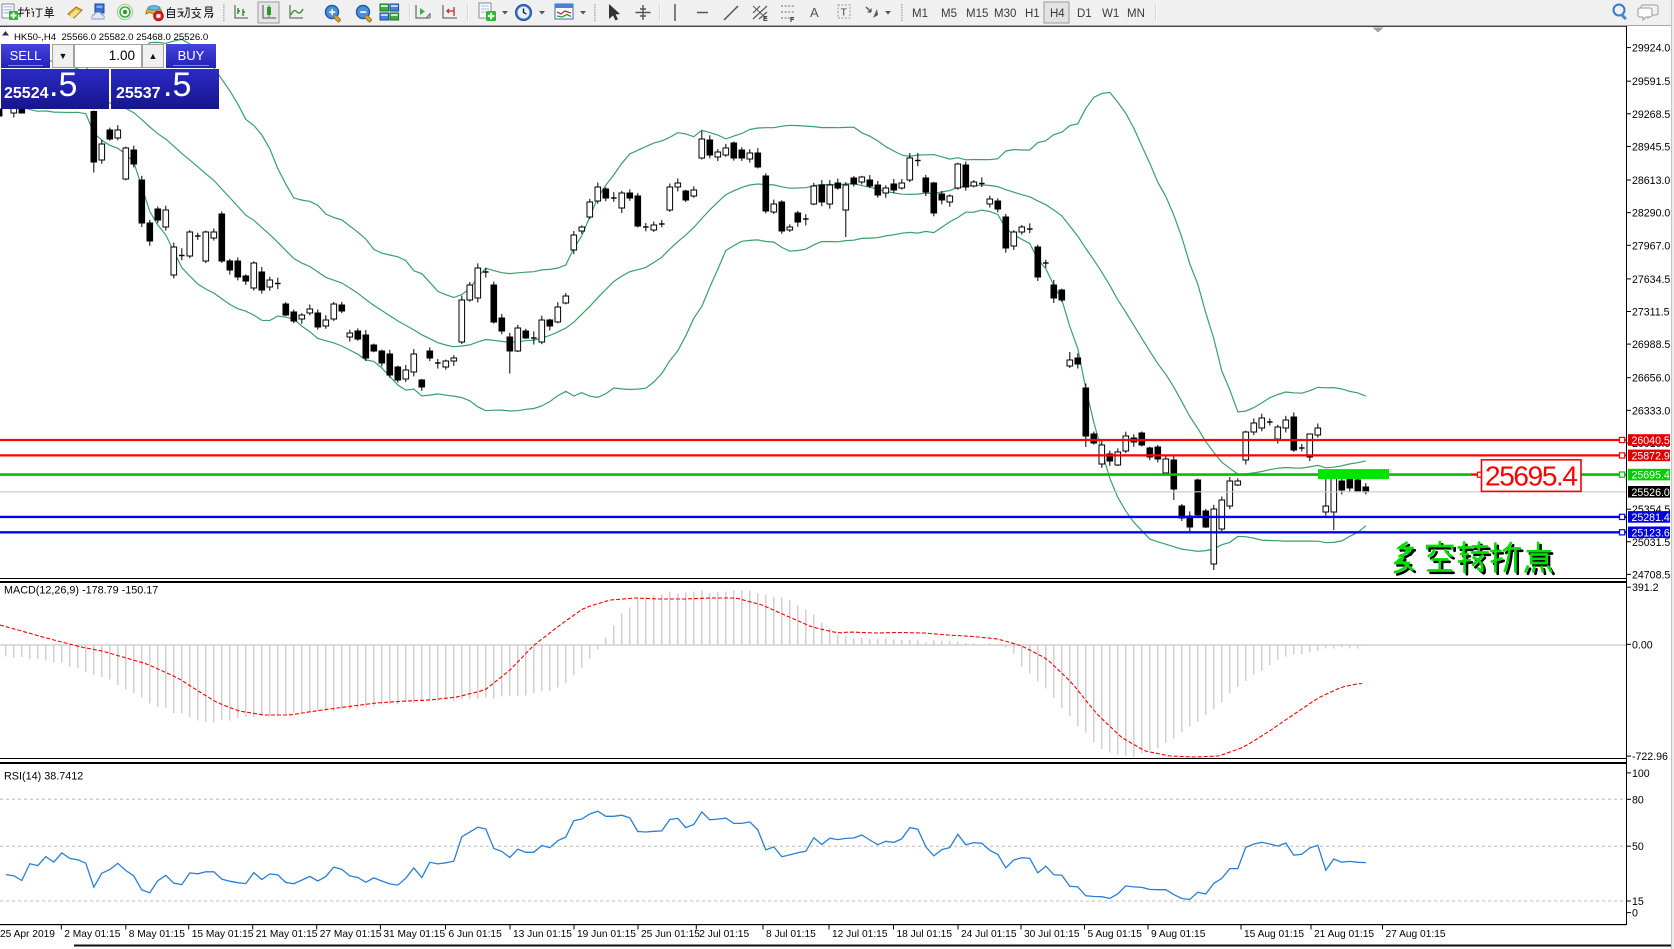 This screenshot has height=949, width=1674. I want to click on svg-text: 50, so click(1638, 847).